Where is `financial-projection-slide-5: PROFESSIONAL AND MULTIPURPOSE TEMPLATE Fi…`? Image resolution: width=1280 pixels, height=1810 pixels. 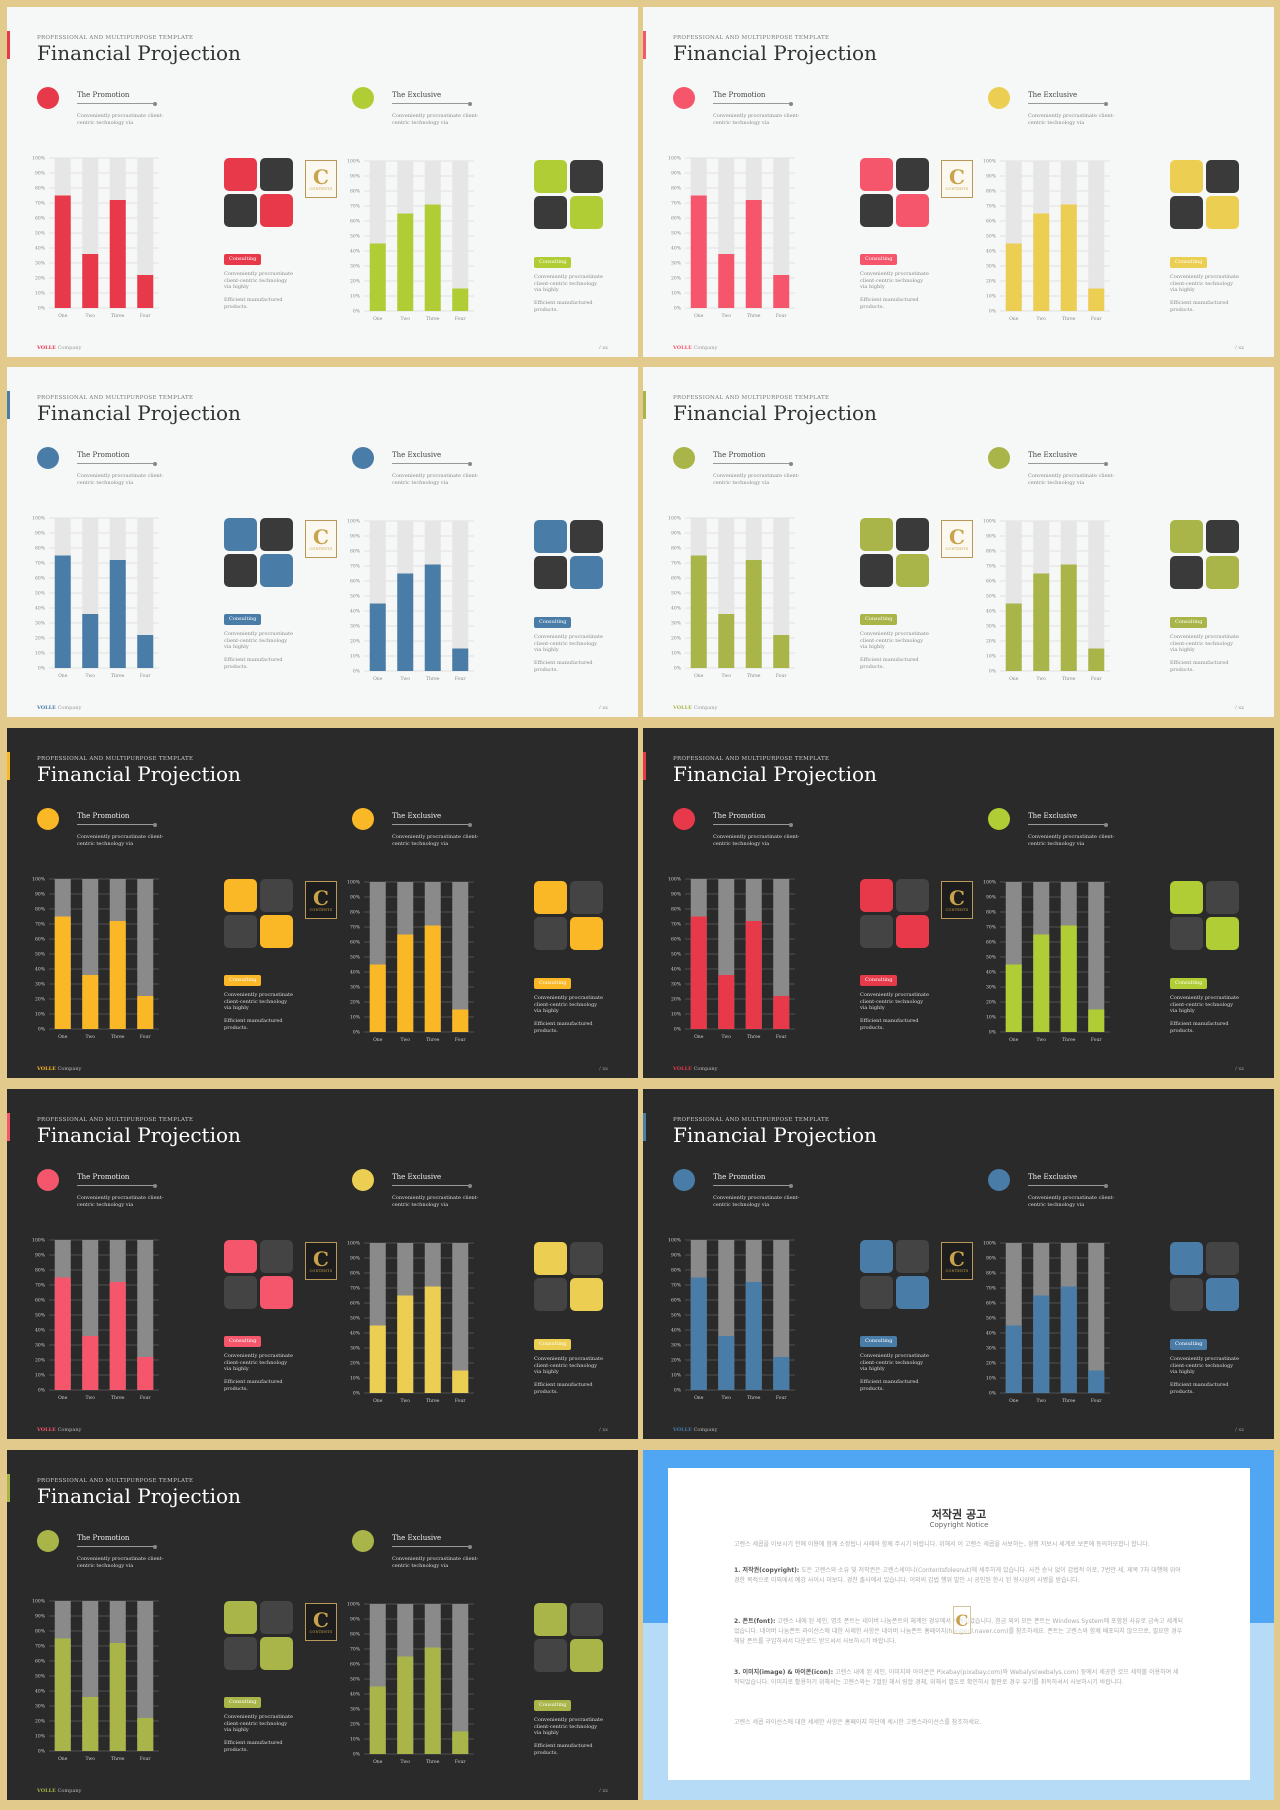 financial-projection-slide-5: PROFESSIONAL AND MULTIPURPOSE TEMPLATE Fi… is located at coordinates (322, 903).